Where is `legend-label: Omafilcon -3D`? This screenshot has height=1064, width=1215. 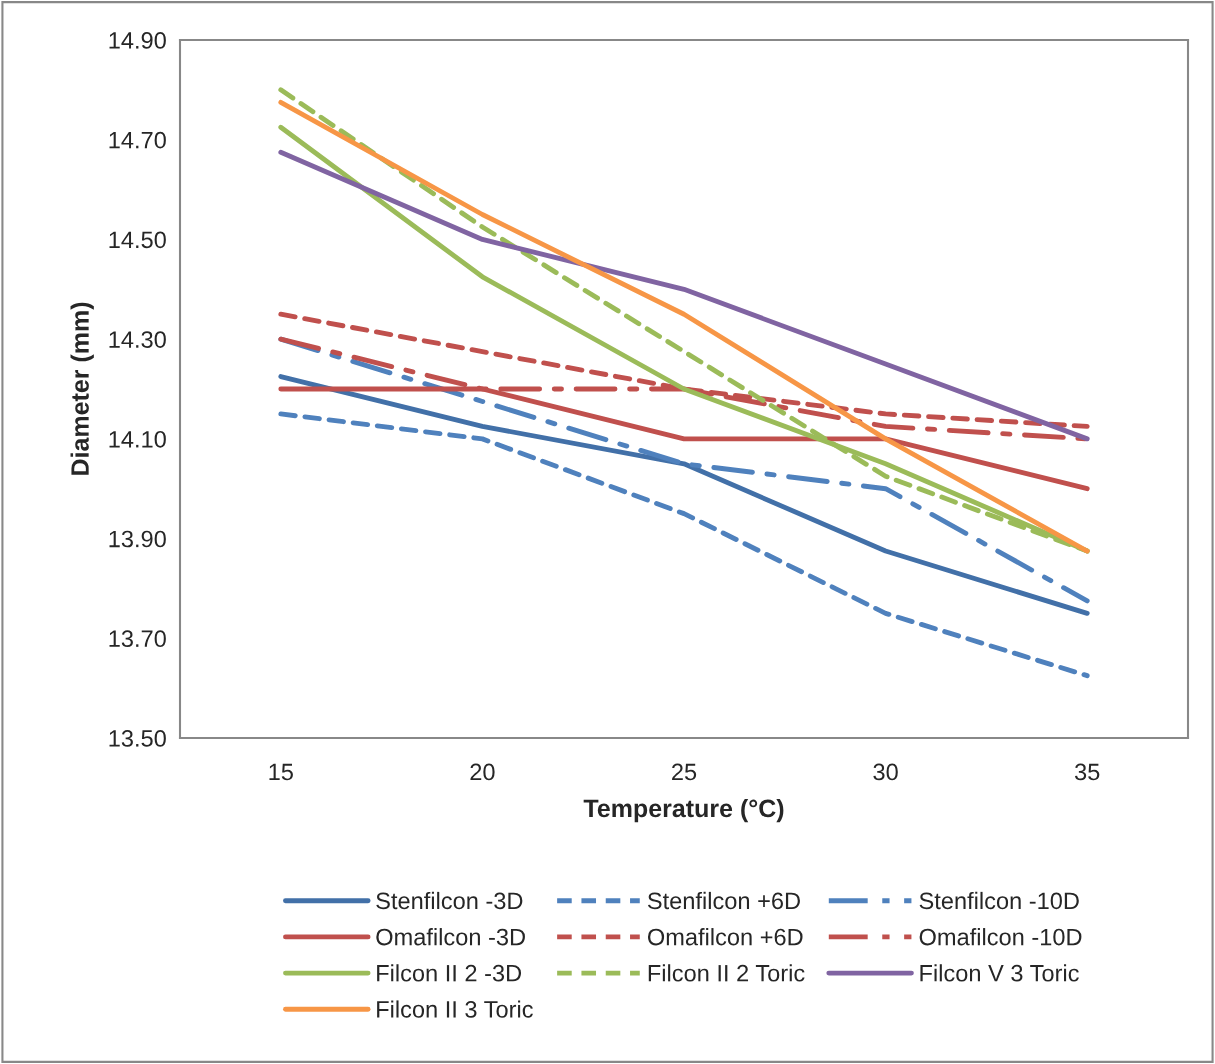
legend-label: Omafilcon -3D is located at coordinates (450, 937).